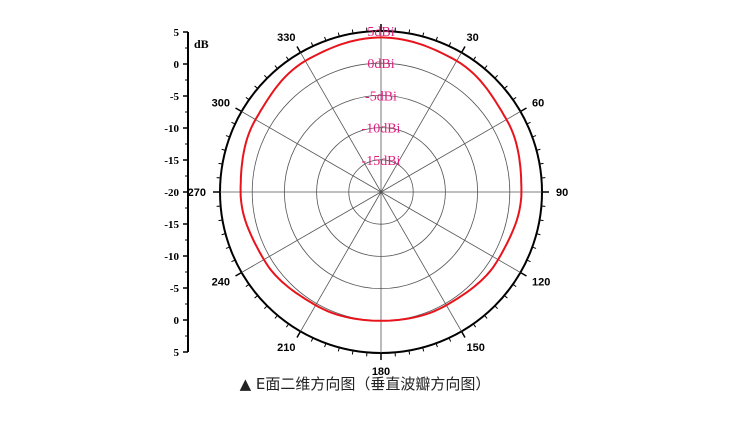 Image resolution: width=730 pixels, height=432 pixels. What do you see at coordinates (476, 348) in the screenshot?
I see `angle-label: 150` at bounding box center [476, 348].